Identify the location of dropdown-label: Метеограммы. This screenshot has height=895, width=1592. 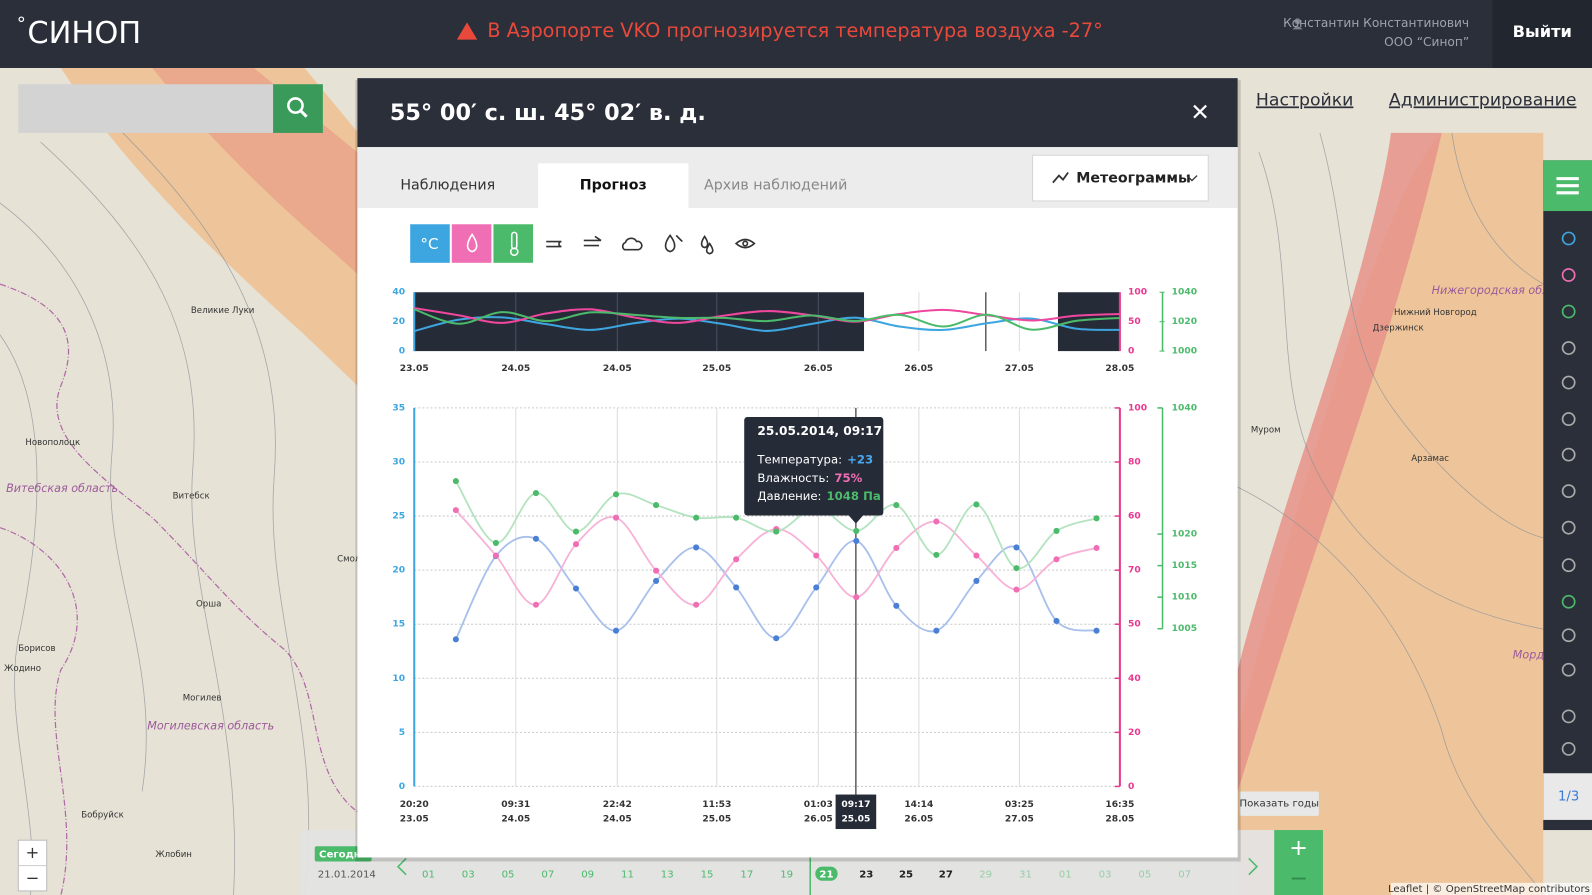
(1133, 179).